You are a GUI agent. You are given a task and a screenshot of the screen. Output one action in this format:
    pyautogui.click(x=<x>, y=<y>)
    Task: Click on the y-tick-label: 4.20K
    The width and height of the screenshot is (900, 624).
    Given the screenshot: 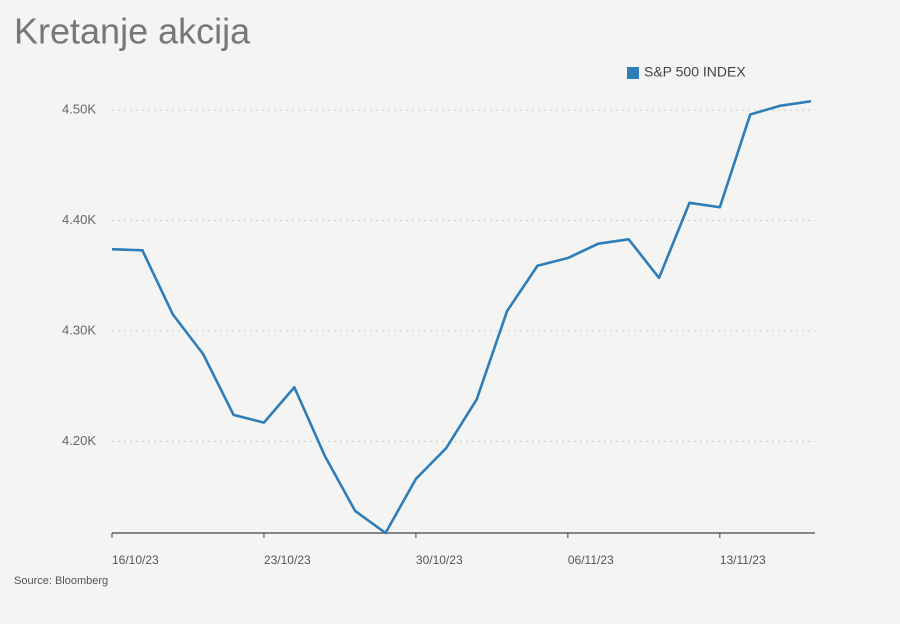 What is the action you would take?
    pyautogui.click(x=79, y=440)
    